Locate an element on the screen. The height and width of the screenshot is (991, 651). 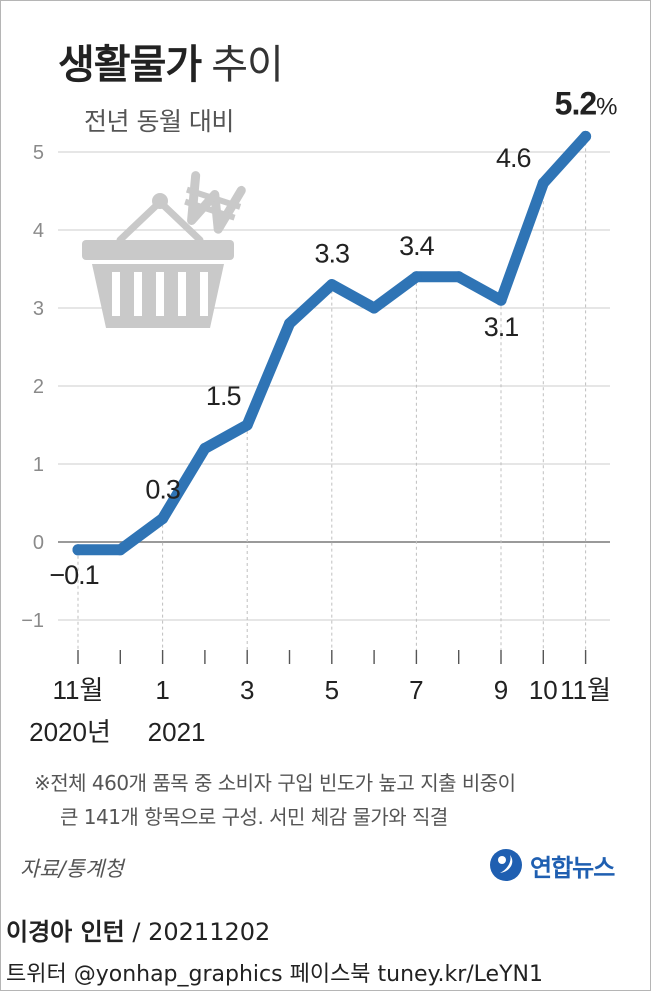
data-label: 1.5 is located at coordinates (223, 396).